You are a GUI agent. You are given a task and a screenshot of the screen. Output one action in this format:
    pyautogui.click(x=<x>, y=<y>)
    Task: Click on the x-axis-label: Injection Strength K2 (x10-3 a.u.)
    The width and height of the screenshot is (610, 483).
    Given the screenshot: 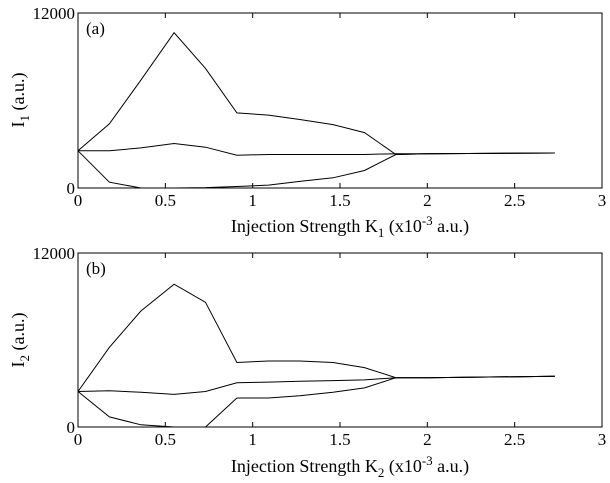 What is the action you would take?
    pyautogui.click(x=350, y=466)
    